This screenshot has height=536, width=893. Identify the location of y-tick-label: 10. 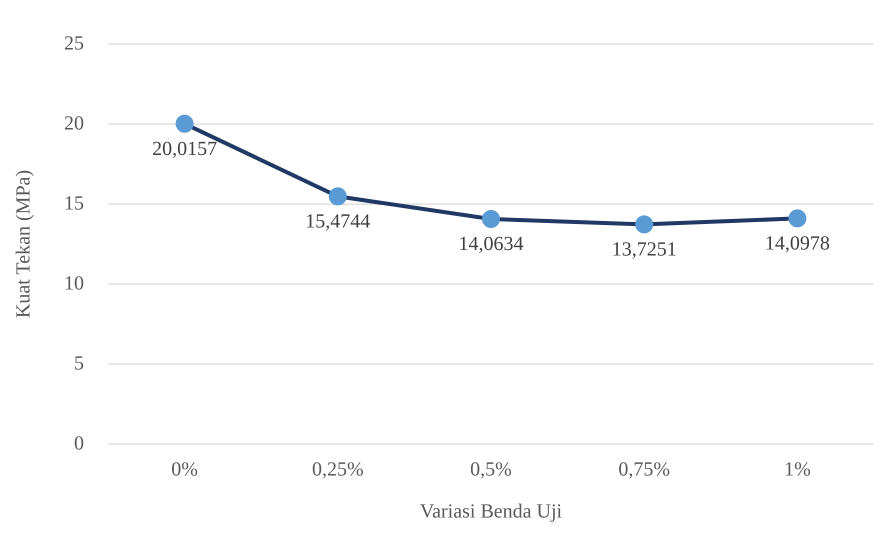
(74, 283).